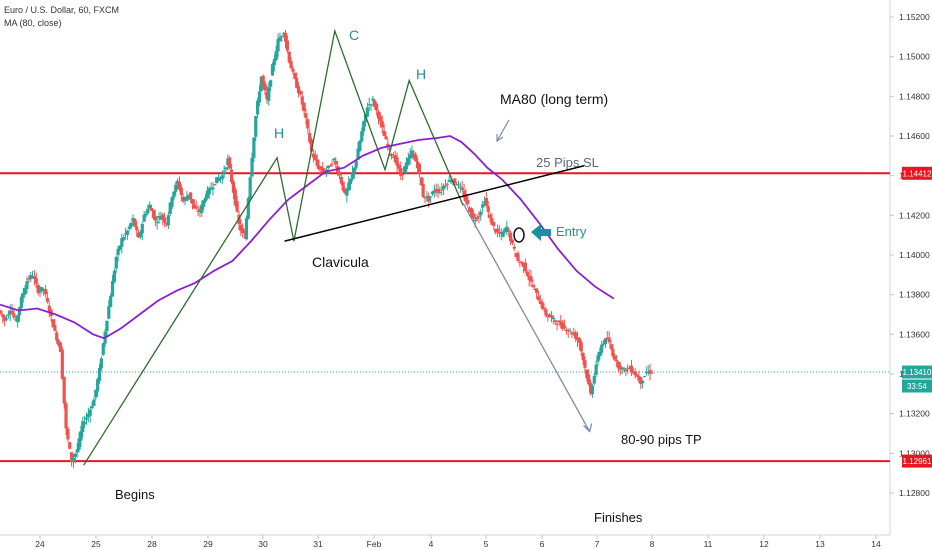 The width and height of the screenshot is (932, 550). What do you see at coordinates (354, 35) in the screenshot?
I see `annotation-label: C` at bounding box center [354, 35].